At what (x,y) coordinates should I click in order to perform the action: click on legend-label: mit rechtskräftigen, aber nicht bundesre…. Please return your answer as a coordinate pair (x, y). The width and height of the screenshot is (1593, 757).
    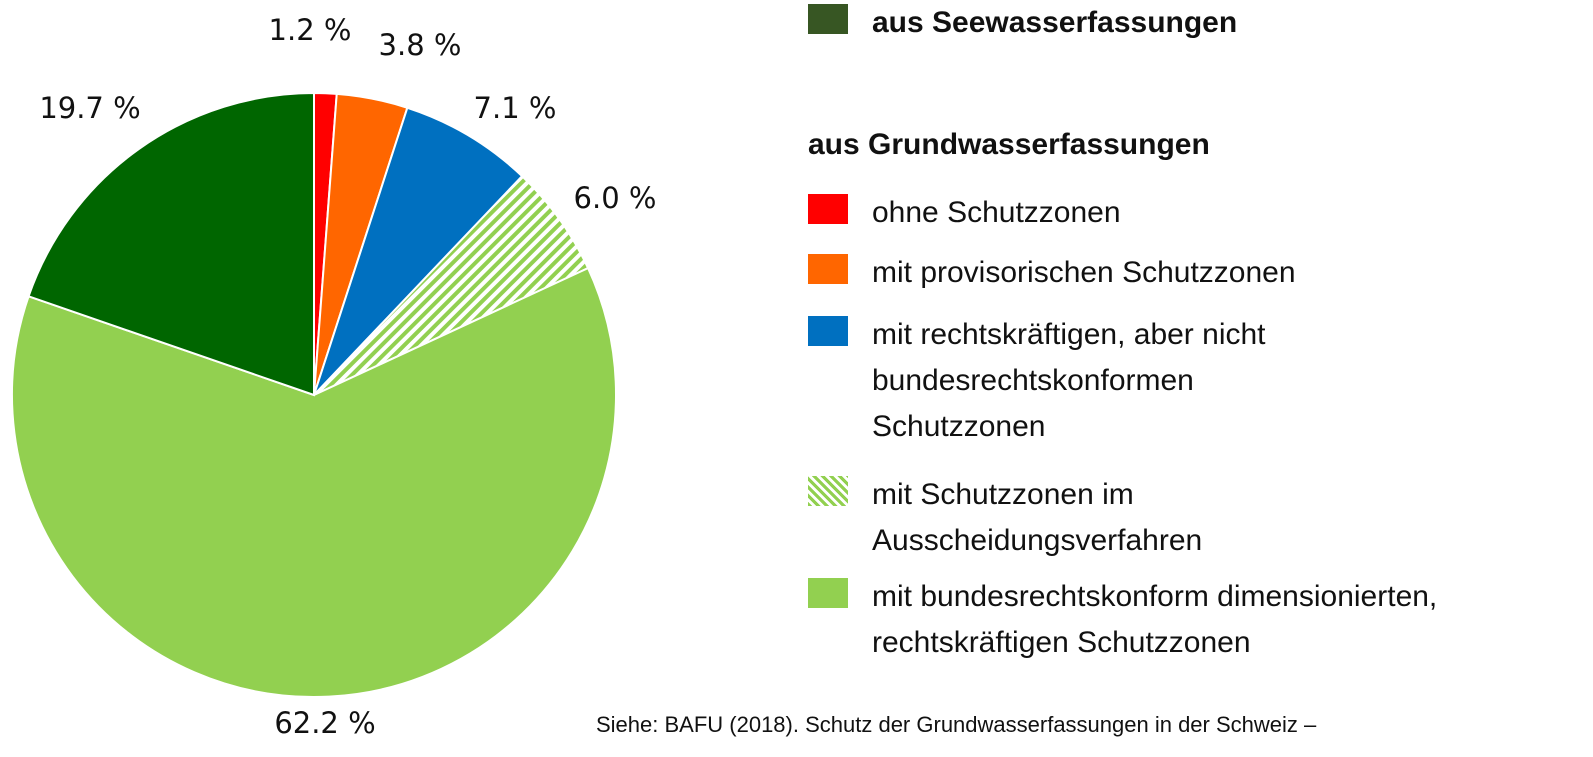
    Looking at the image, I should click on (1069, 380).